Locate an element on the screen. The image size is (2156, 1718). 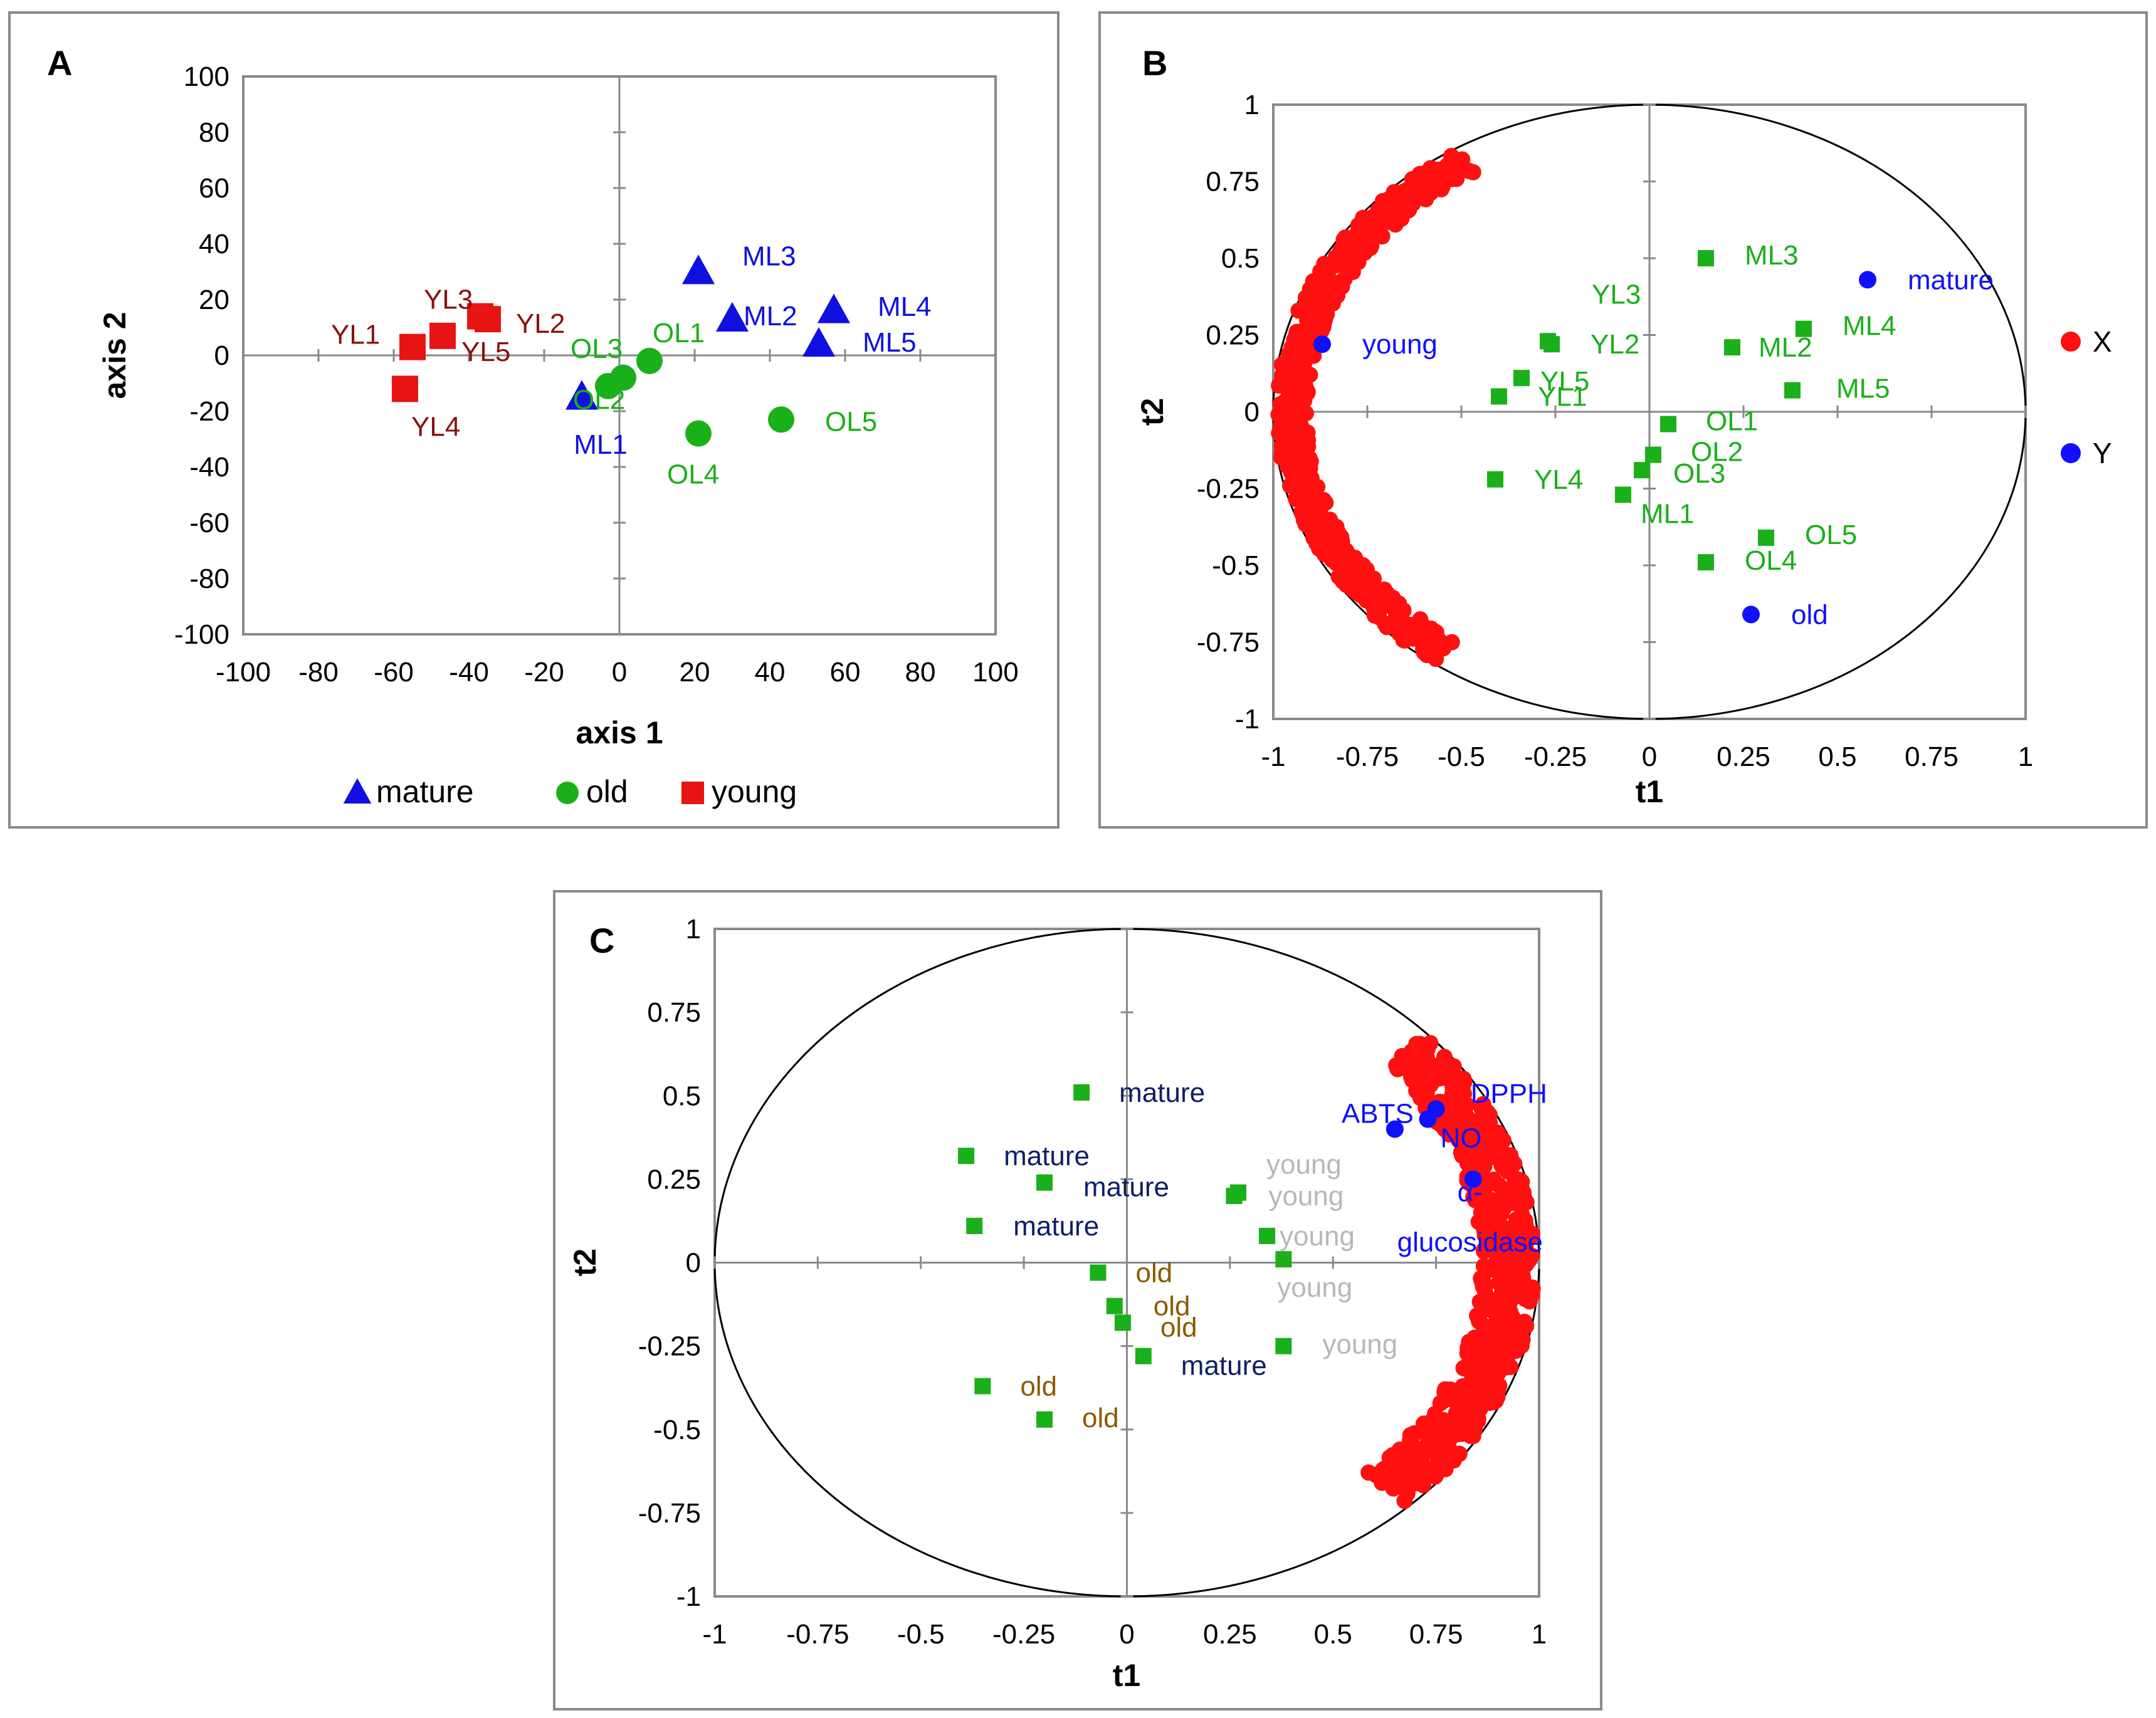
x-tick-label: -1 is located at coordinates (714, 1634).